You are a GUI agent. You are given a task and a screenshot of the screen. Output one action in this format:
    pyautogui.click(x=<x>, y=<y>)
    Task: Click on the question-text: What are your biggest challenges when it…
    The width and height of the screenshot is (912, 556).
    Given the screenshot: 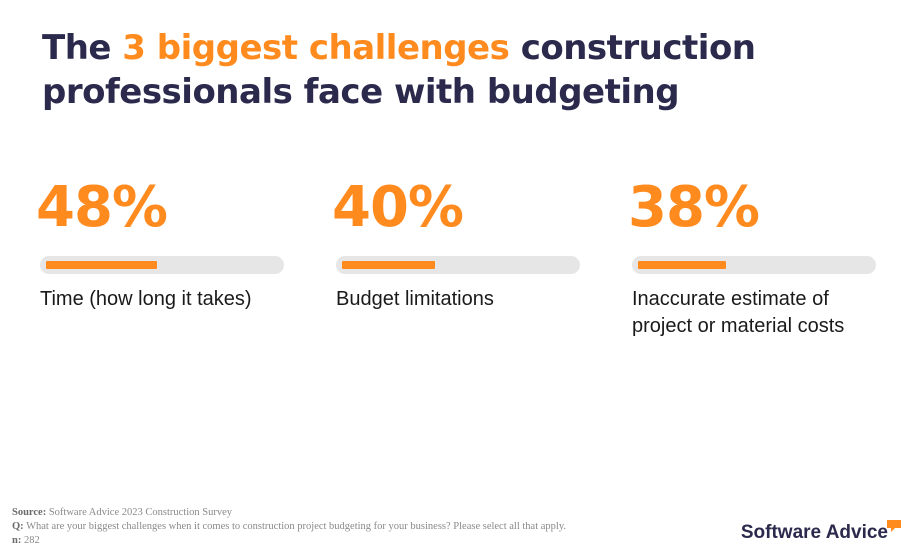 What is the action you would take?
    pyautogui.click(x=295, y=526)
    